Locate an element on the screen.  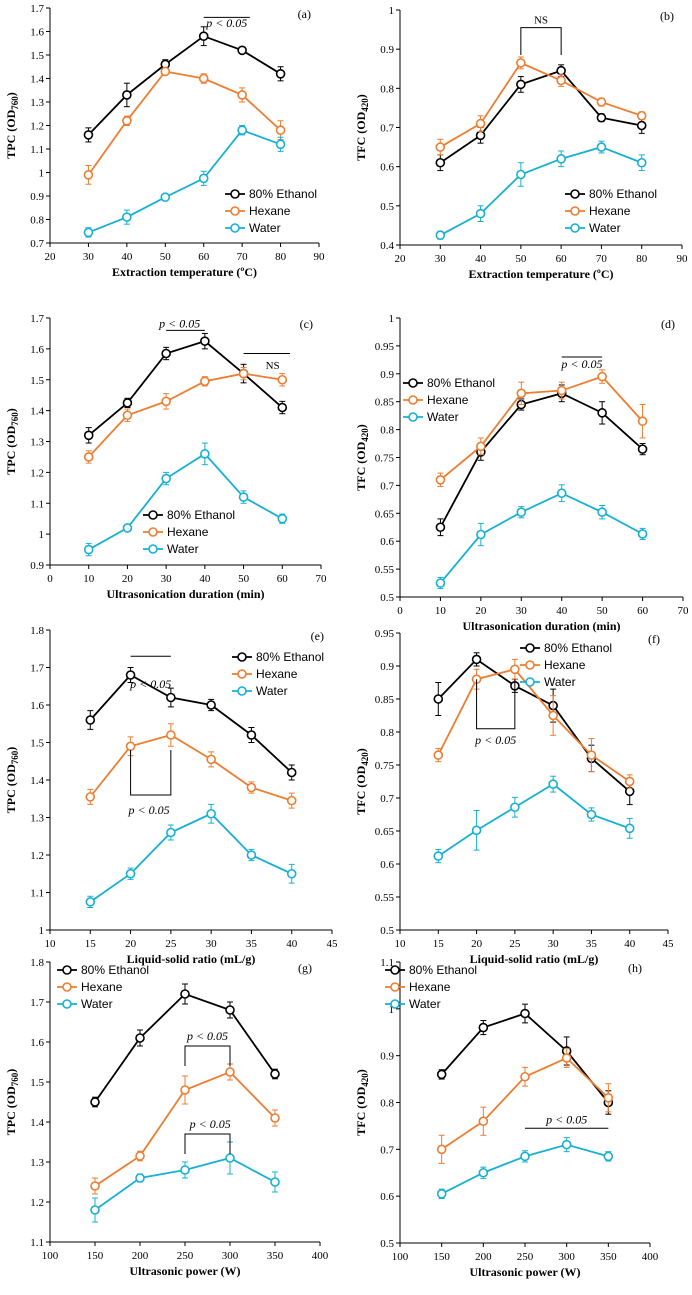
y-axis-label-subscript: 760 is located at coordinates (15, 1079).